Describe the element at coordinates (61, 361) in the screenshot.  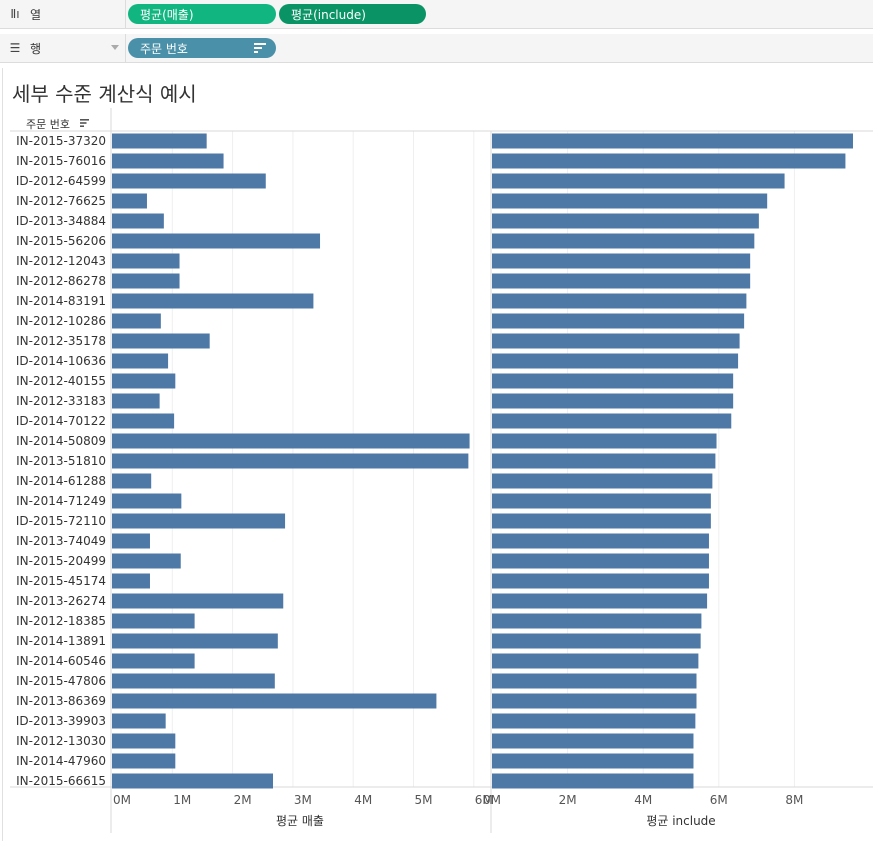
I see `category-label: ID-2014-10636` at that location.